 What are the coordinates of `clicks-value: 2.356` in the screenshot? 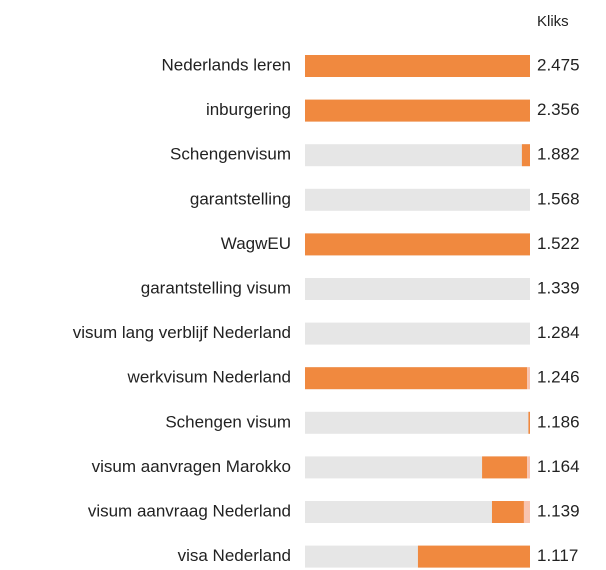 It's located at (558, 109).